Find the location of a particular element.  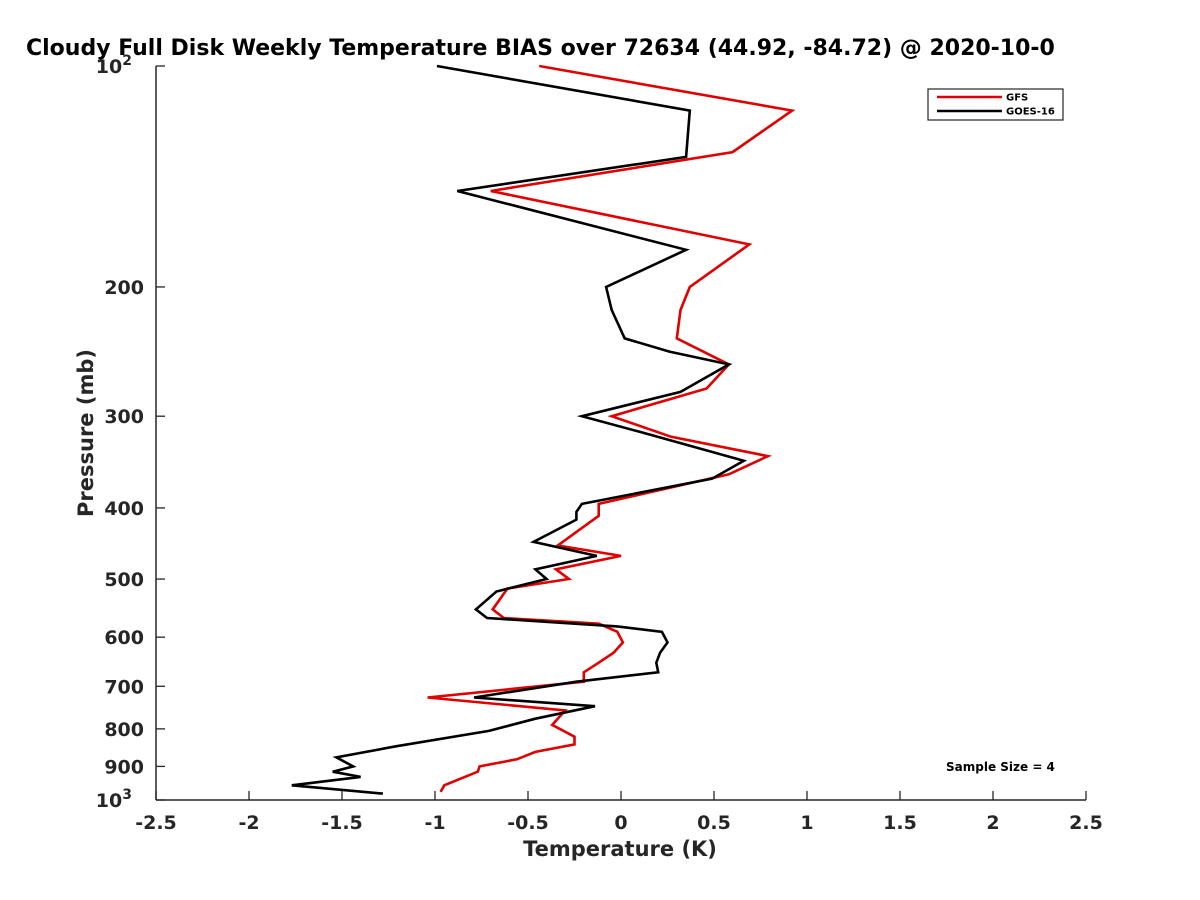

x-tick-label: 0.5 is located at coordinates (714, 823).